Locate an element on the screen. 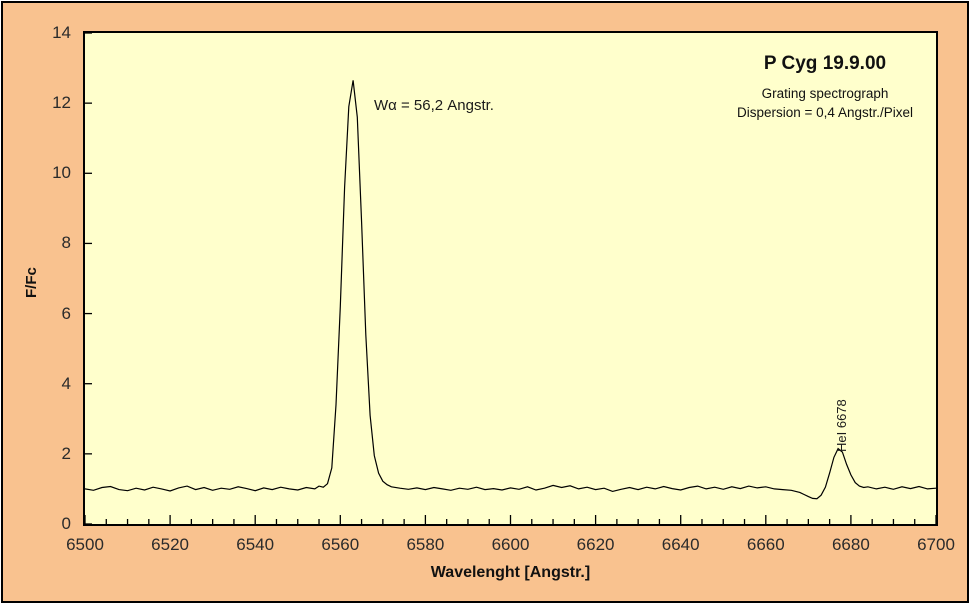 Image resolution: width=970 pixels, height=604 pixels. x-tick-label: 6560 is located at coordinates (340, 544).